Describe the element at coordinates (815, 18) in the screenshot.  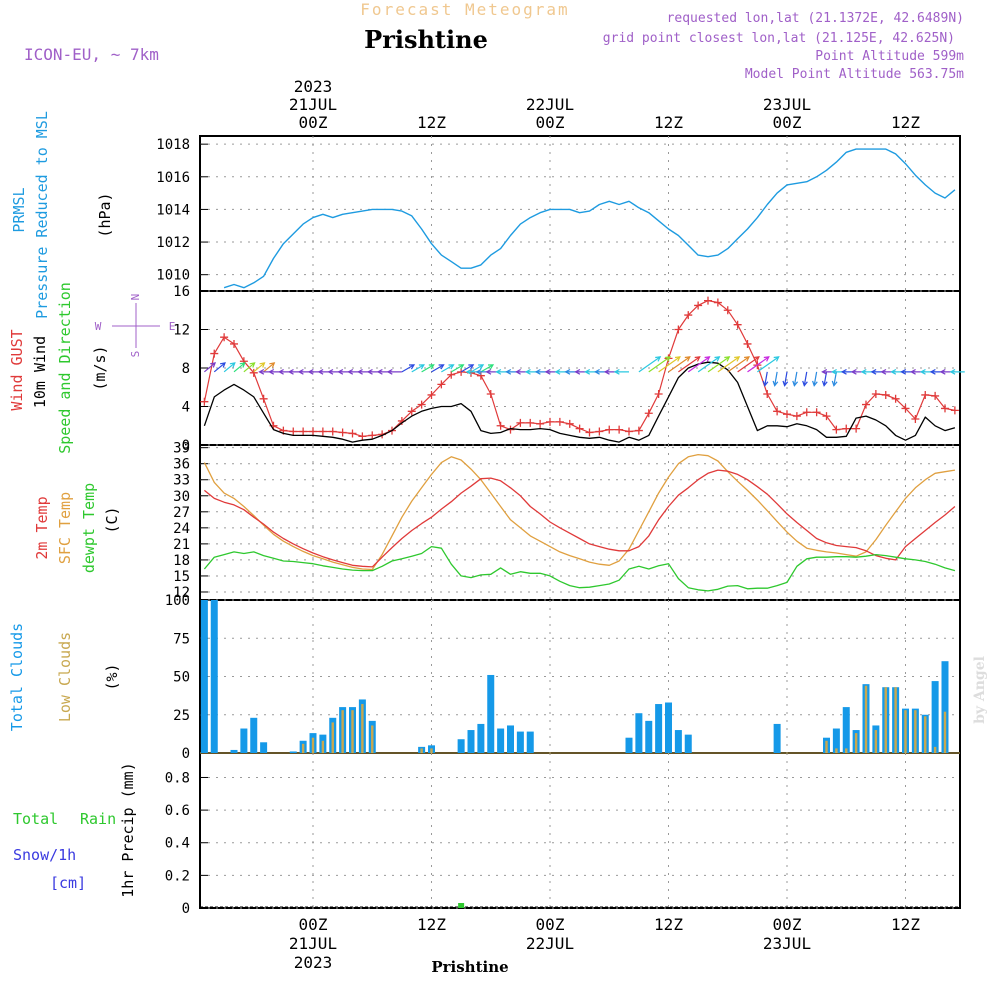
I see `info-requested: requested lon,lat (21.1372E, 42.6489N)` at that location.